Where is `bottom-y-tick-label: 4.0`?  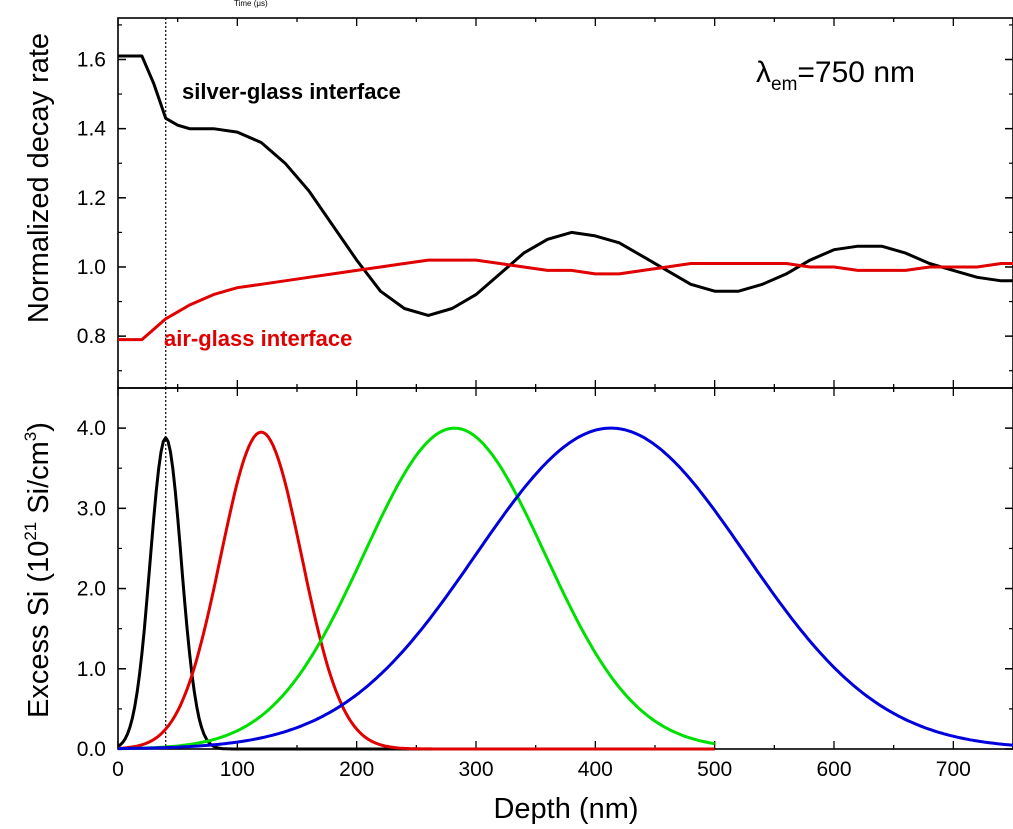
bottom-y-tick-label: 4.0 is located at coordinates (91, 428).